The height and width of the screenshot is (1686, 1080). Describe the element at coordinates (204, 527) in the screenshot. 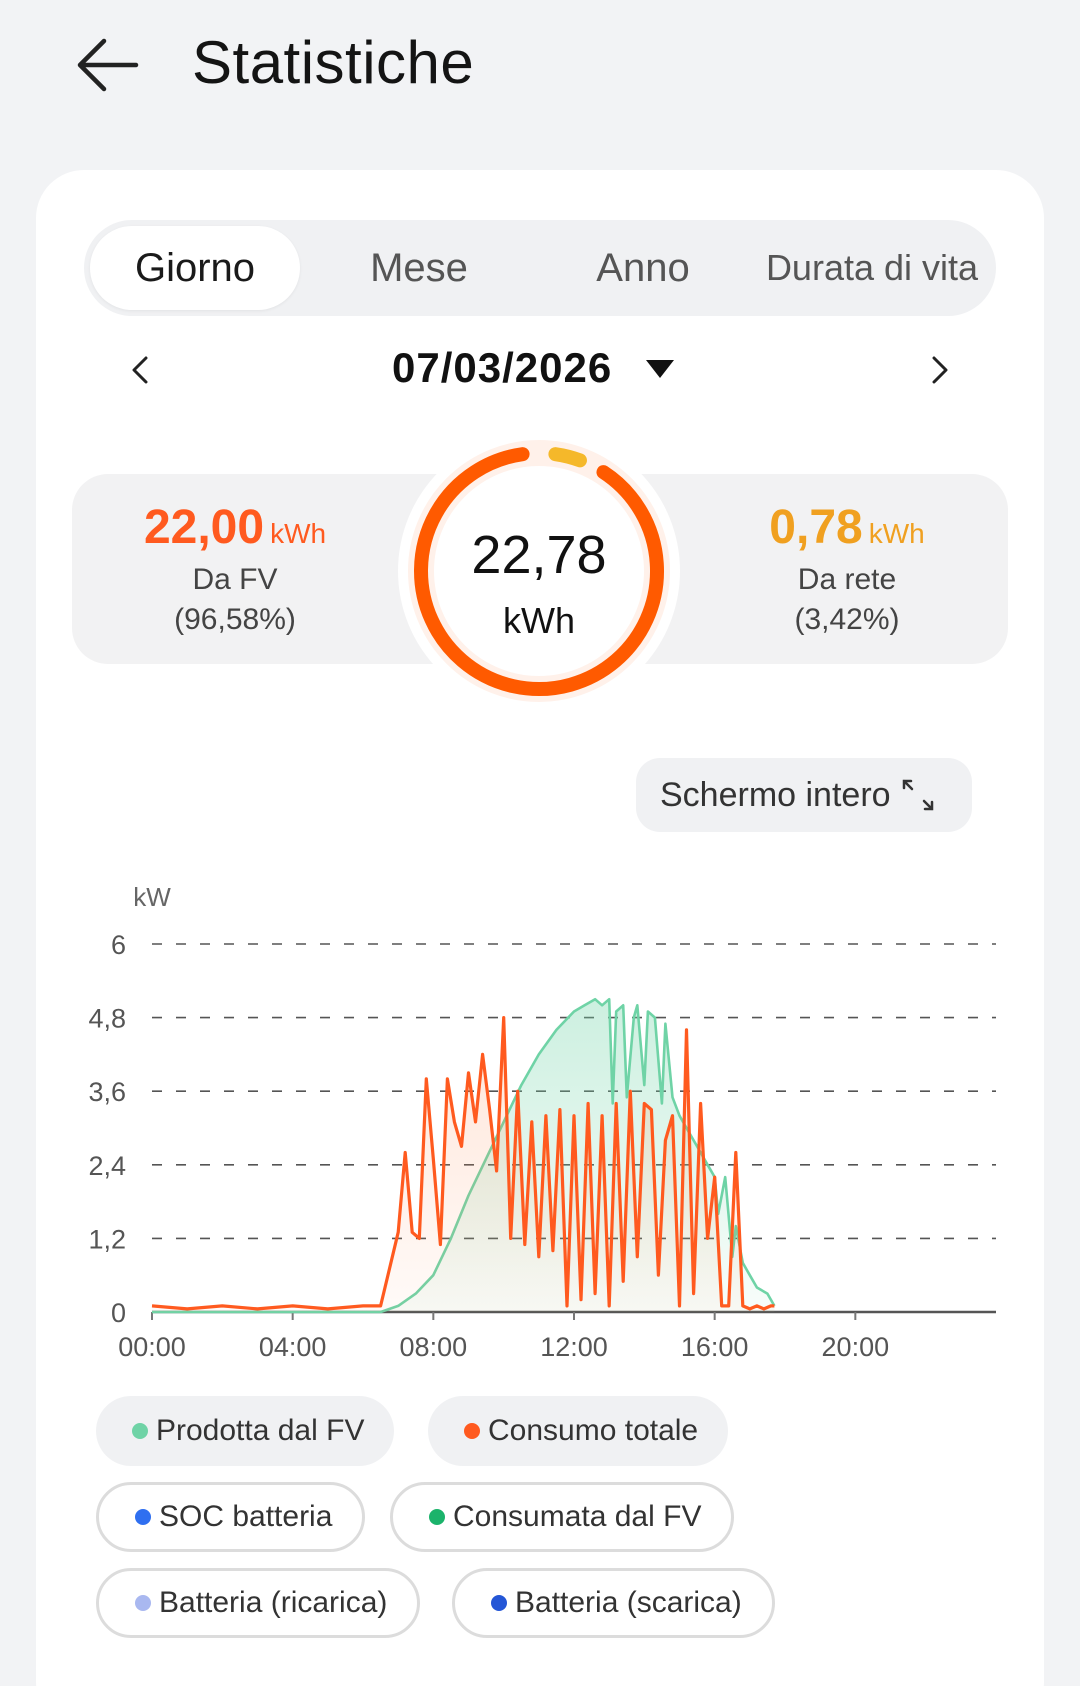

I see `from-pv-value: 22,00` at that location.